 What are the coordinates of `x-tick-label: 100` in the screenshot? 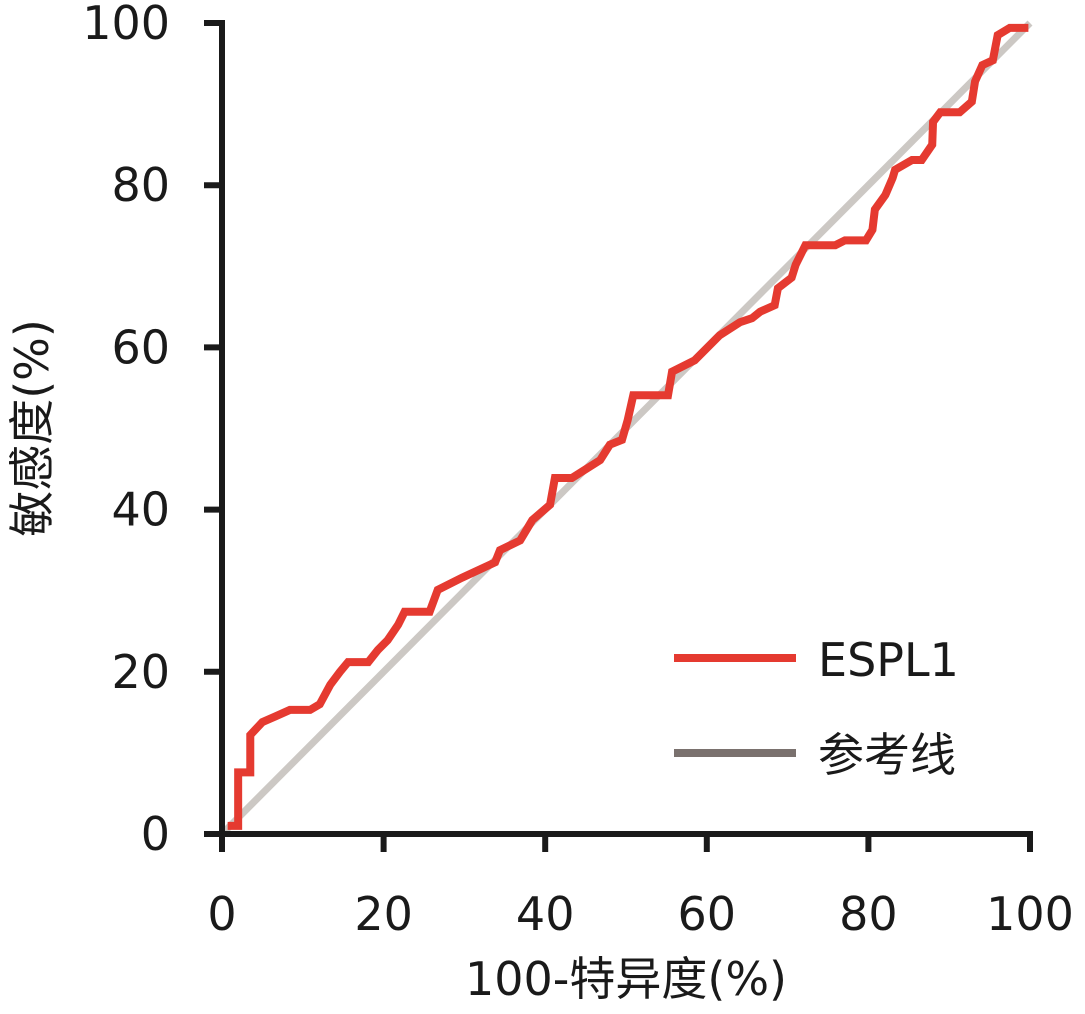 It's located at (1030, 914).